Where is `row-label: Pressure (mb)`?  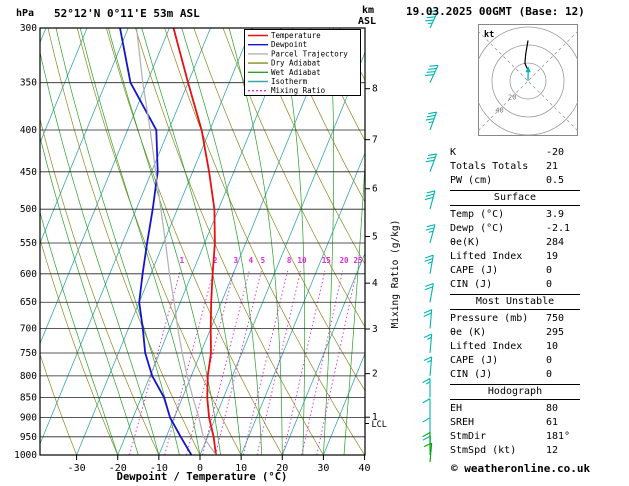 row-label: Pressure (mb) is located at coordinates (489, 318).